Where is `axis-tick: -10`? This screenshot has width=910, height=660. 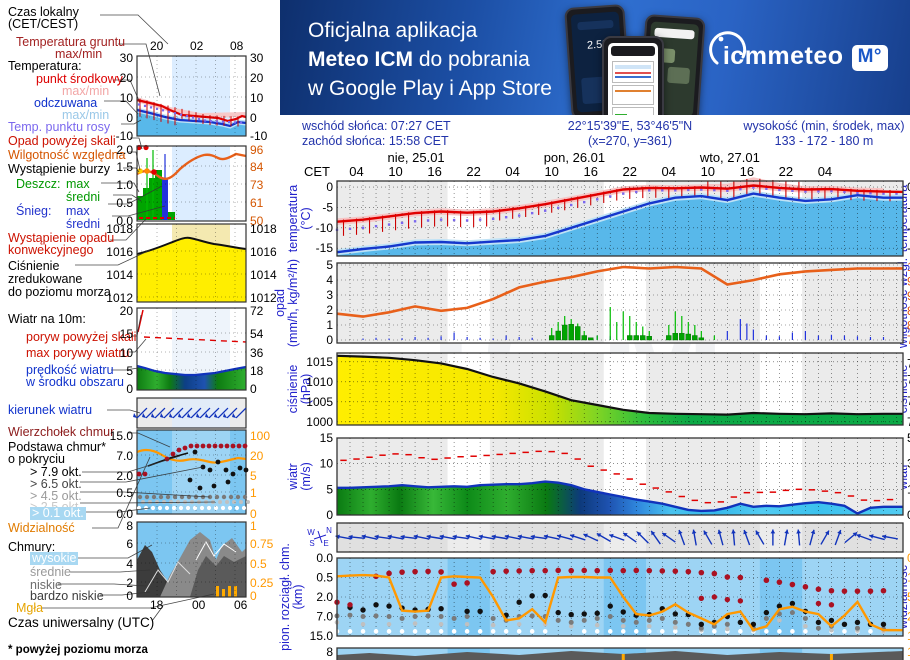
axis-tick: -10 is located at coordinates (908, 228).